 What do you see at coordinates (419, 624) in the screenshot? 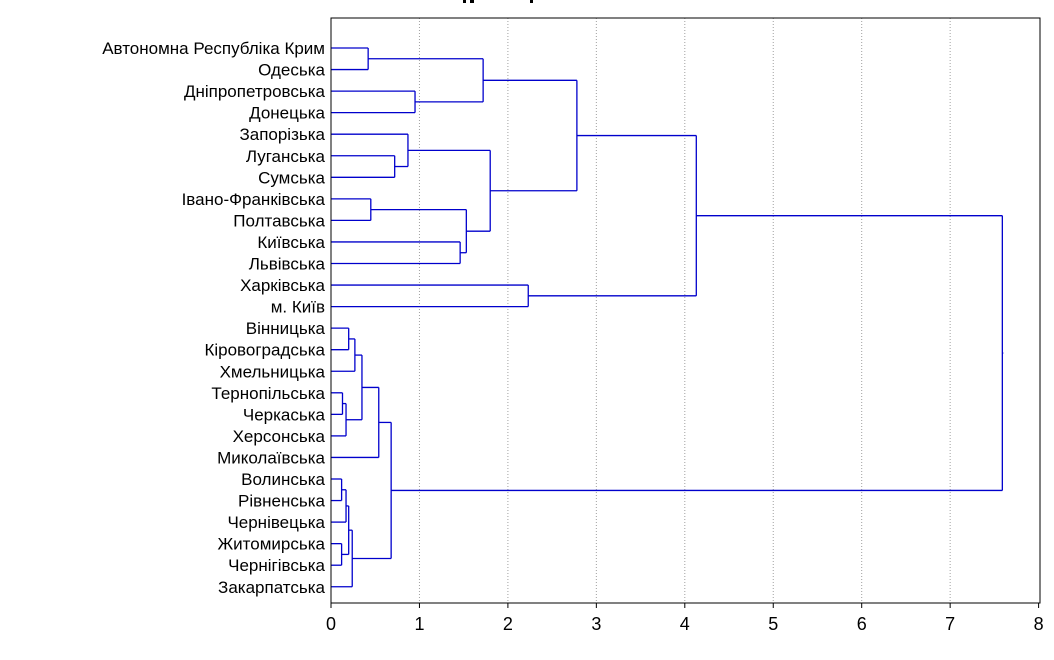
I see `x-tick-label: 1` at bounding box center [419, 624].